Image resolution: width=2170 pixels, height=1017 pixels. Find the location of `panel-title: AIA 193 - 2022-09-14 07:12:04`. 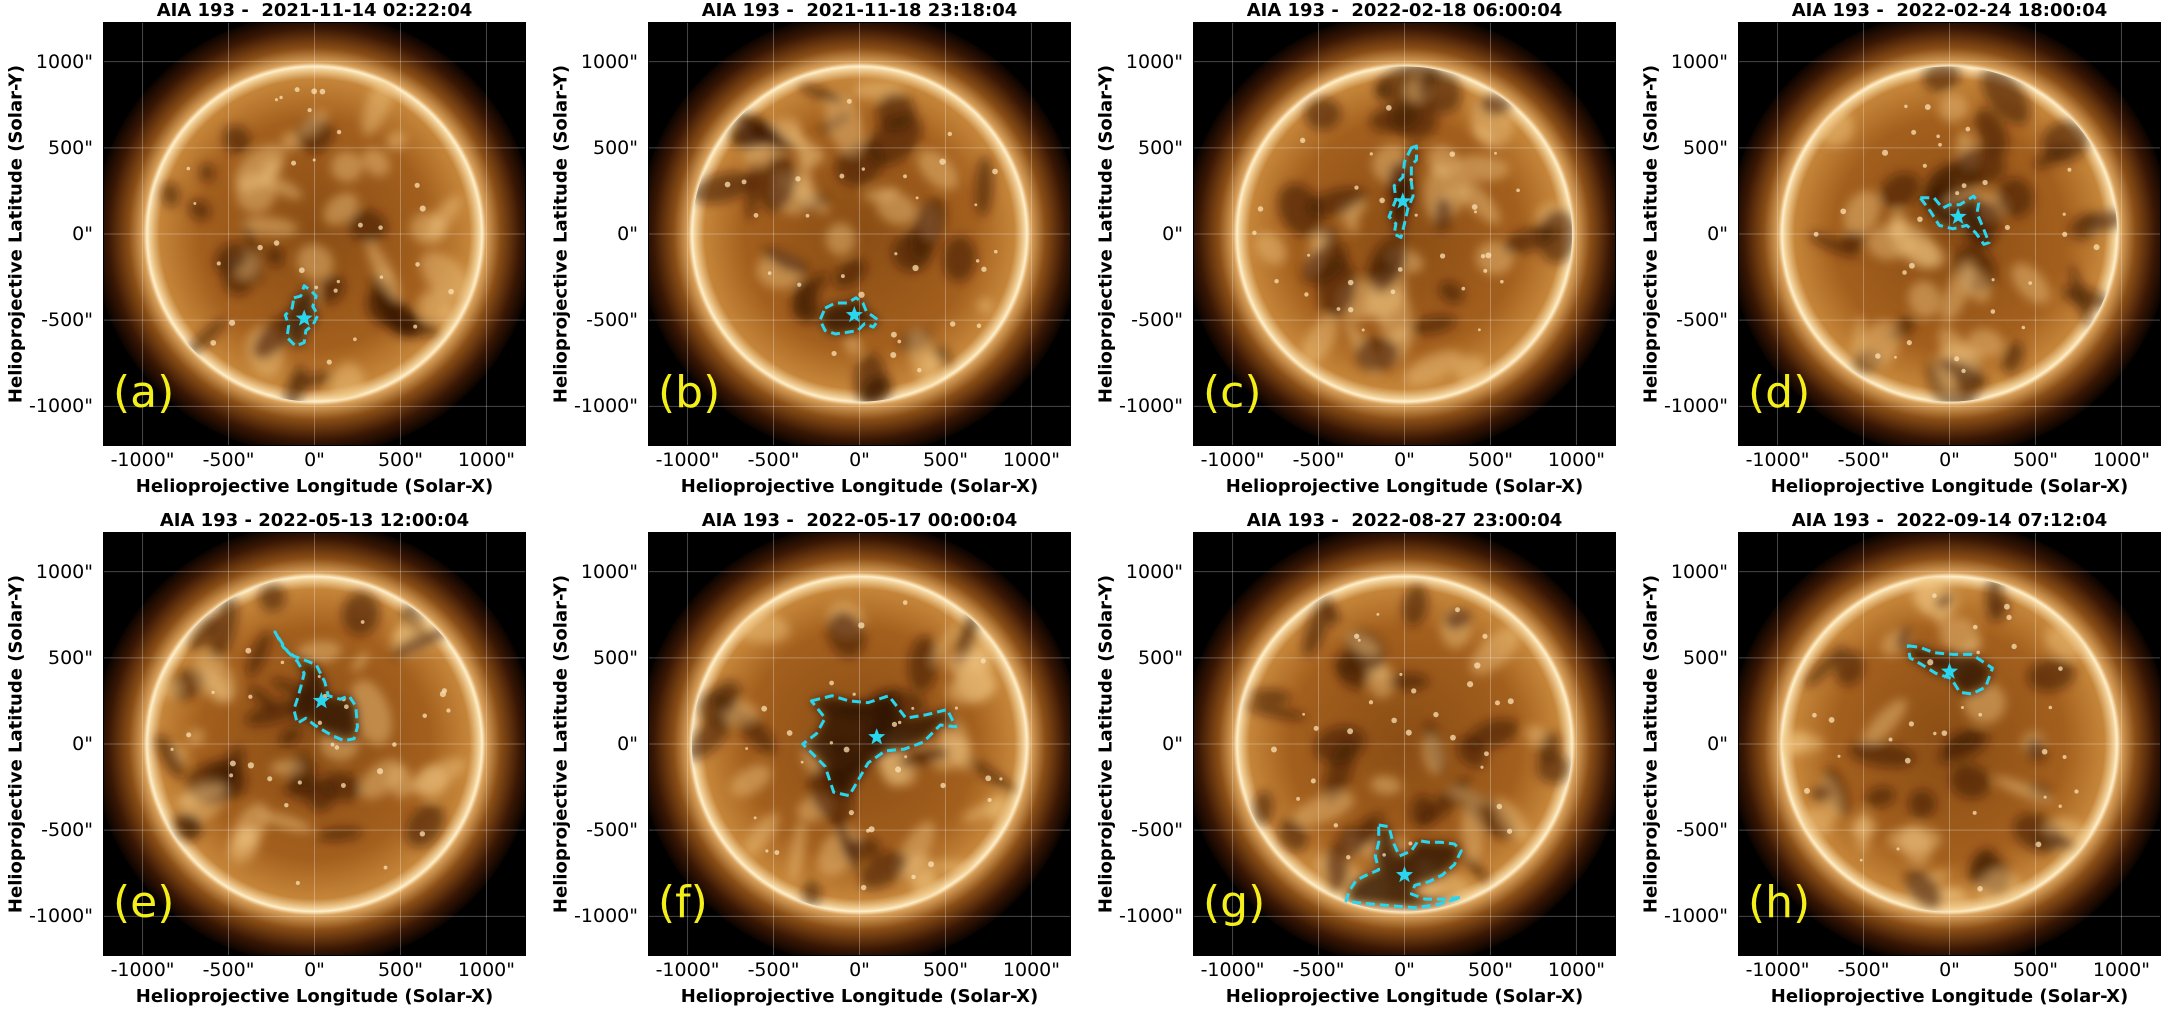

panel-title: AIA 193 - 2022-09-14 07:12:04 is located at coordinates (1949, 520).